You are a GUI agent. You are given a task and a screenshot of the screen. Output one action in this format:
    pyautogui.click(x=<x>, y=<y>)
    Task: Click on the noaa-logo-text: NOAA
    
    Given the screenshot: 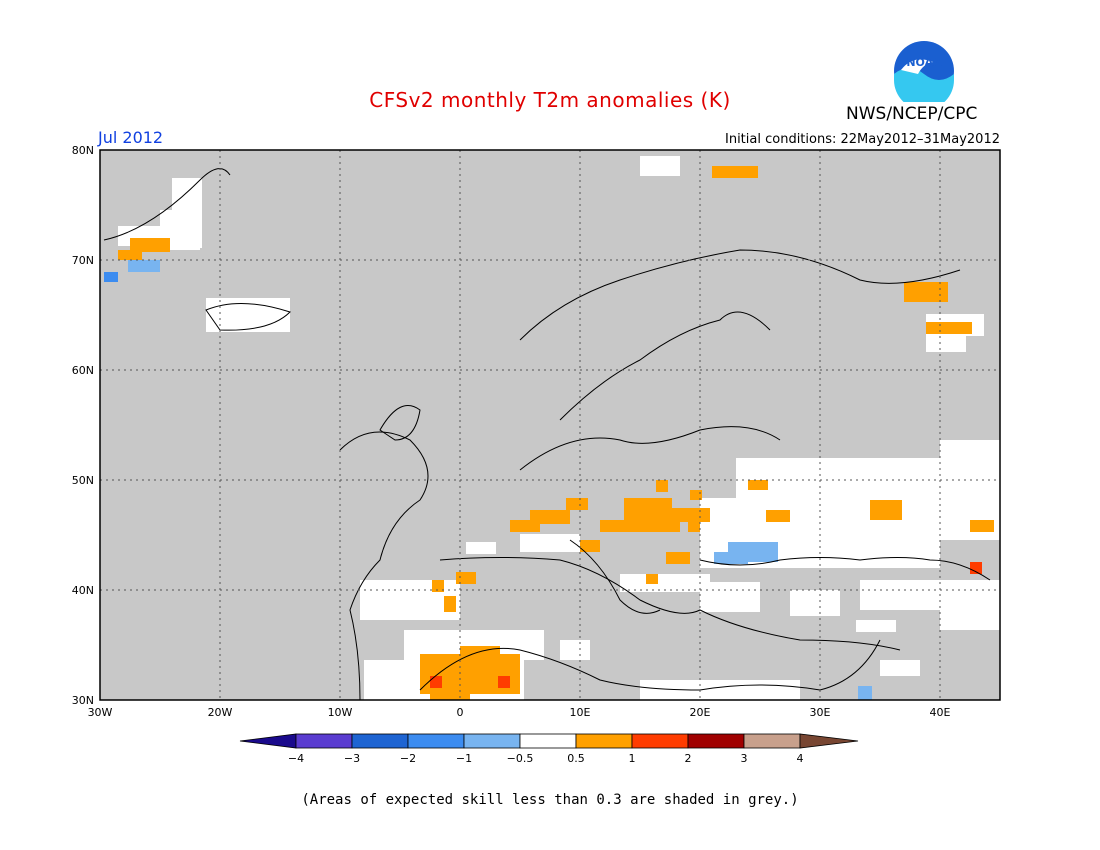 What is the action you would take?
    pyautogui.click(x=924, y=62)
    